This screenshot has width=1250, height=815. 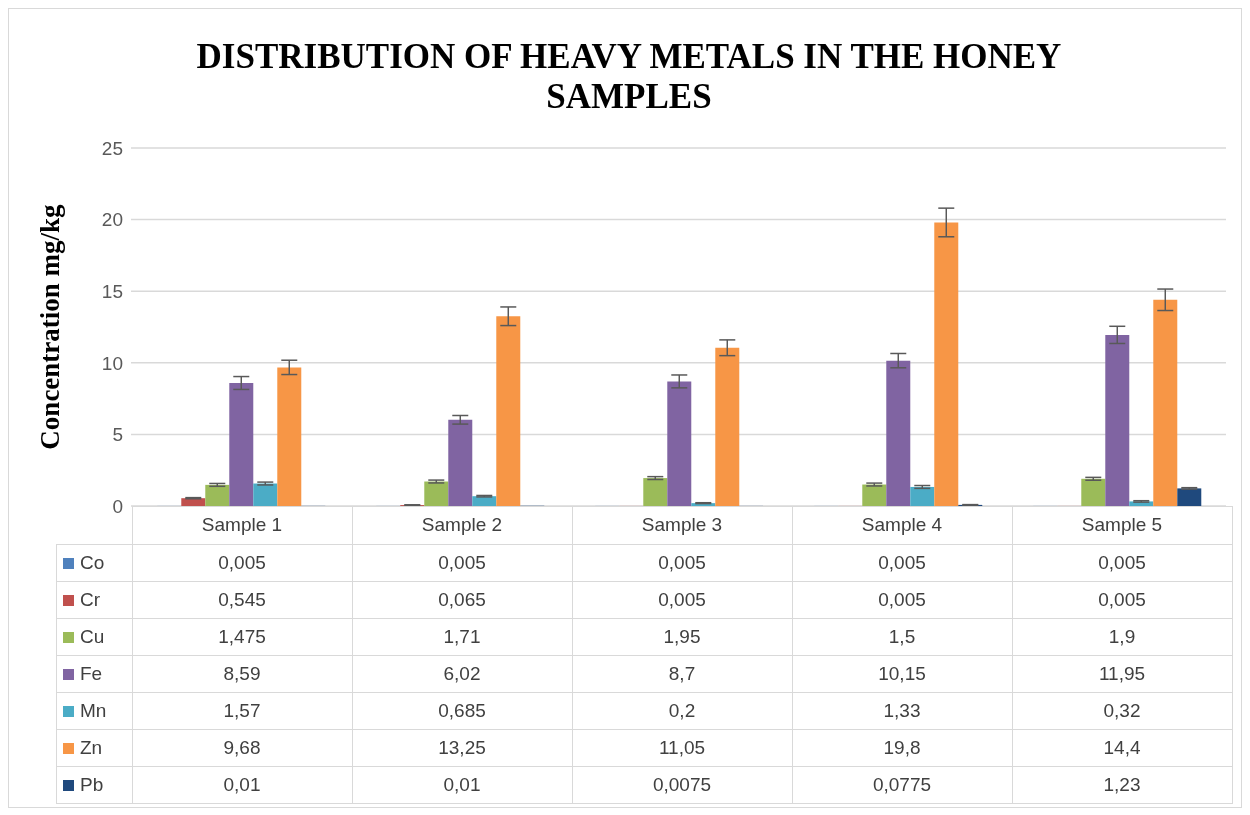 I want to click on data-label: 1,5, so click(x=902, y=636).